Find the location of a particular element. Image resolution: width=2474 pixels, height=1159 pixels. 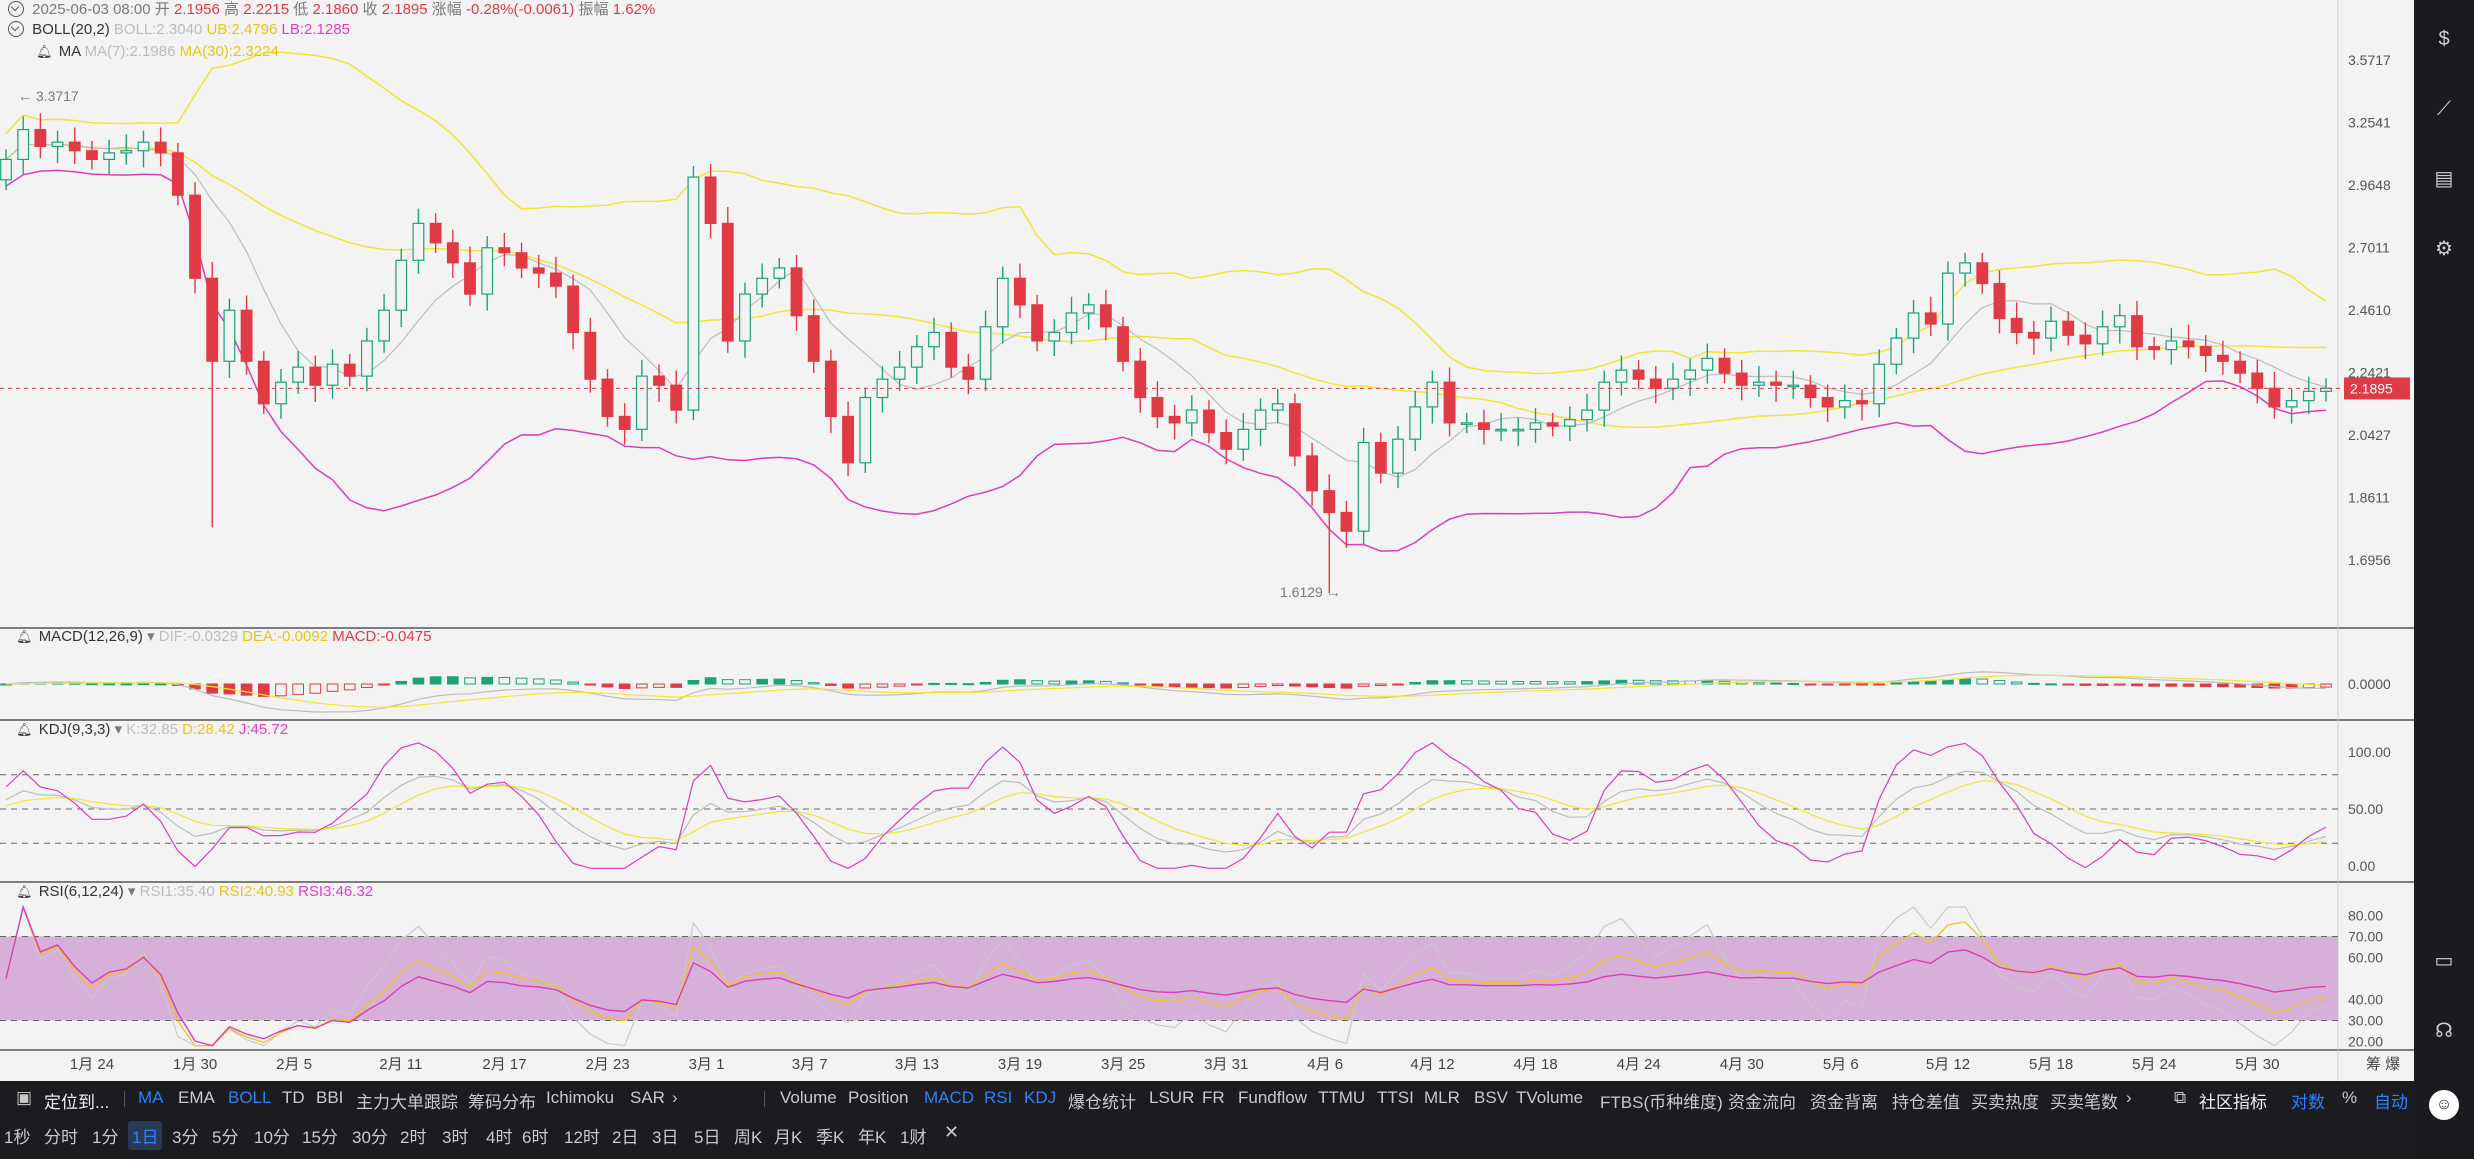

interval-16: 5日 is located at coordinates (707, 1137).